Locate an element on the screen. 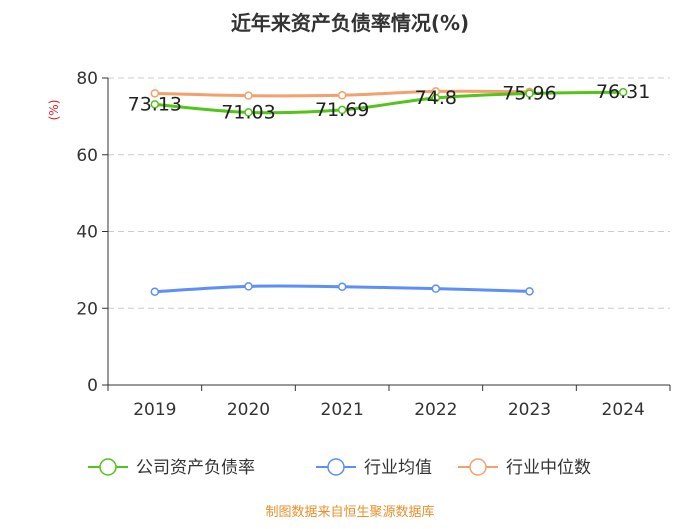 The height and width of the screenshot is (529, 700). y-tick-label: 80 is located at coordinates (87, 79).